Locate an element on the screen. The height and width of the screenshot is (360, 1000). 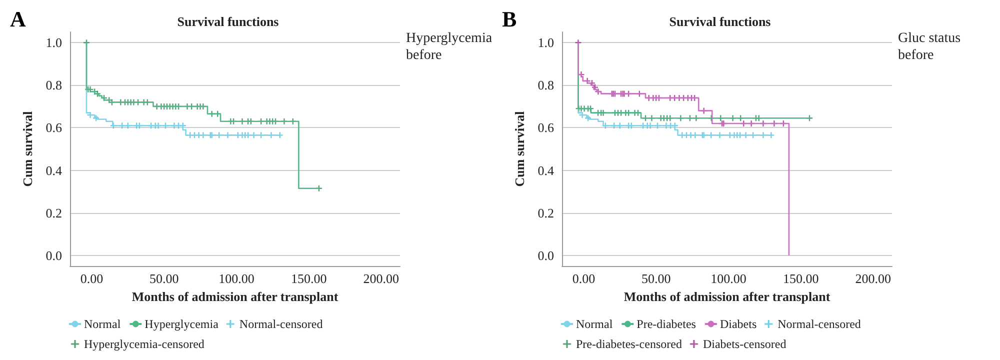
legend-title: Gluc status before is located at coordinates (931, 47).